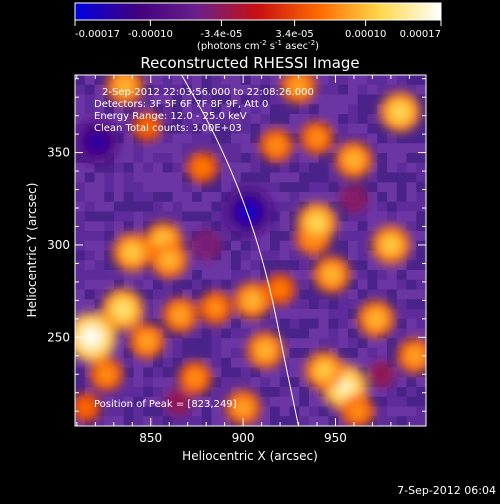 This screenshot has width=500, height=504. I want to click on colorbar-tick-label: -0.00010, so click(150, 34).